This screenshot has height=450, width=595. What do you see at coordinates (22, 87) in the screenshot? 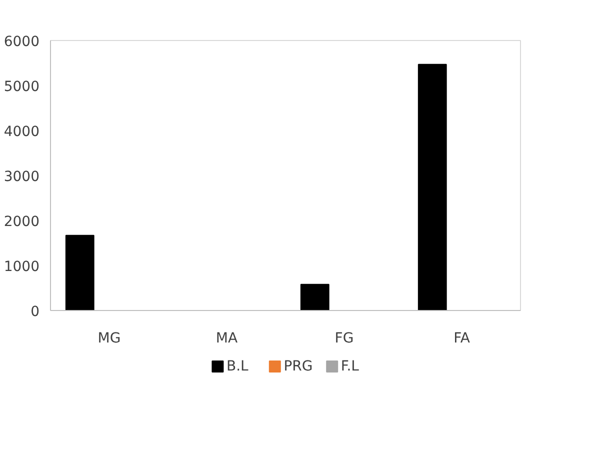
I see `y-tick-label: 5000` at bounding box center [22, 87].